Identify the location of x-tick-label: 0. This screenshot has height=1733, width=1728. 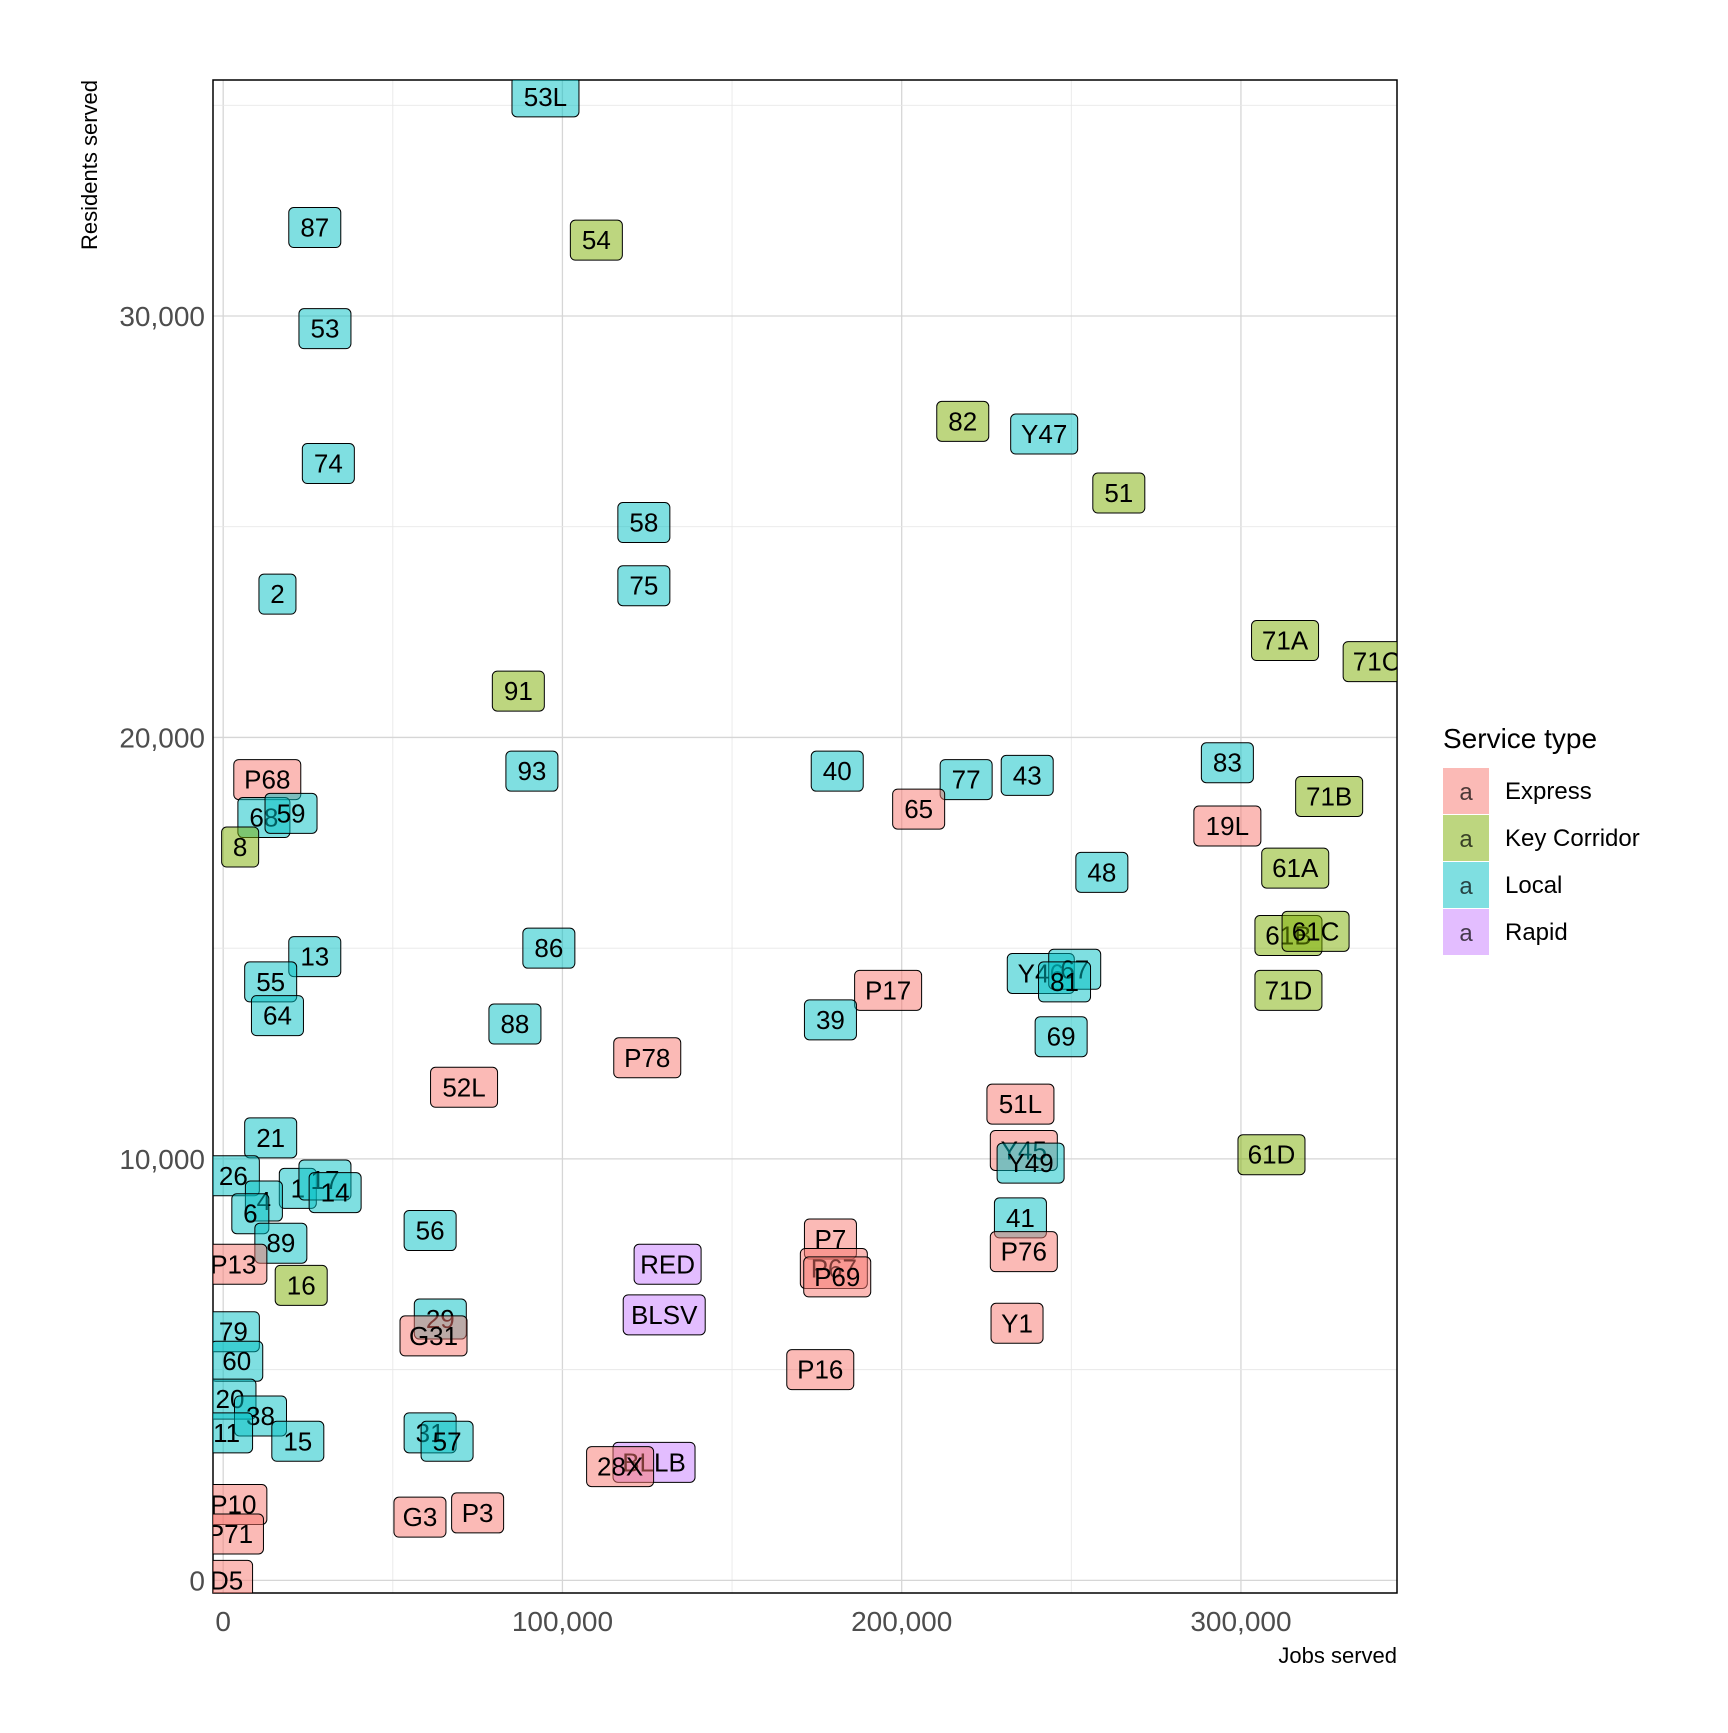
(223, 1621).